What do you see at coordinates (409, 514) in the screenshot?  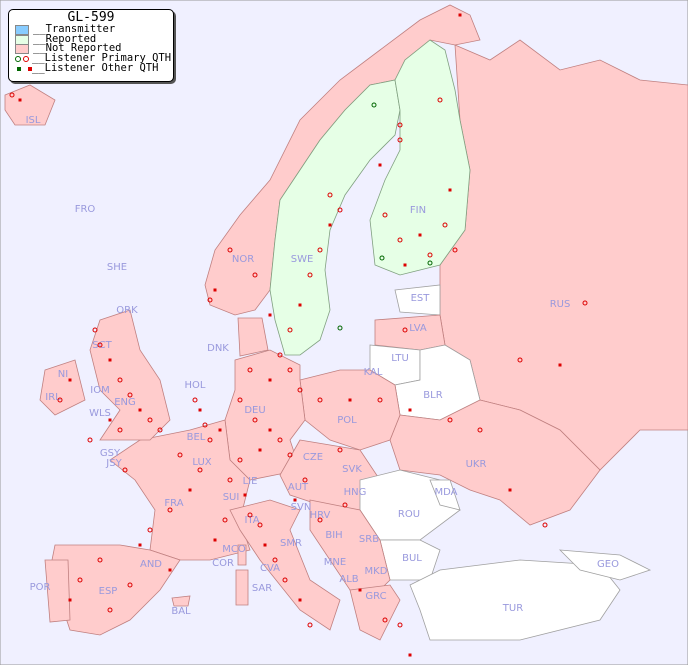 I see `country-label-rou: ROU` at bounding box center [409, 514].